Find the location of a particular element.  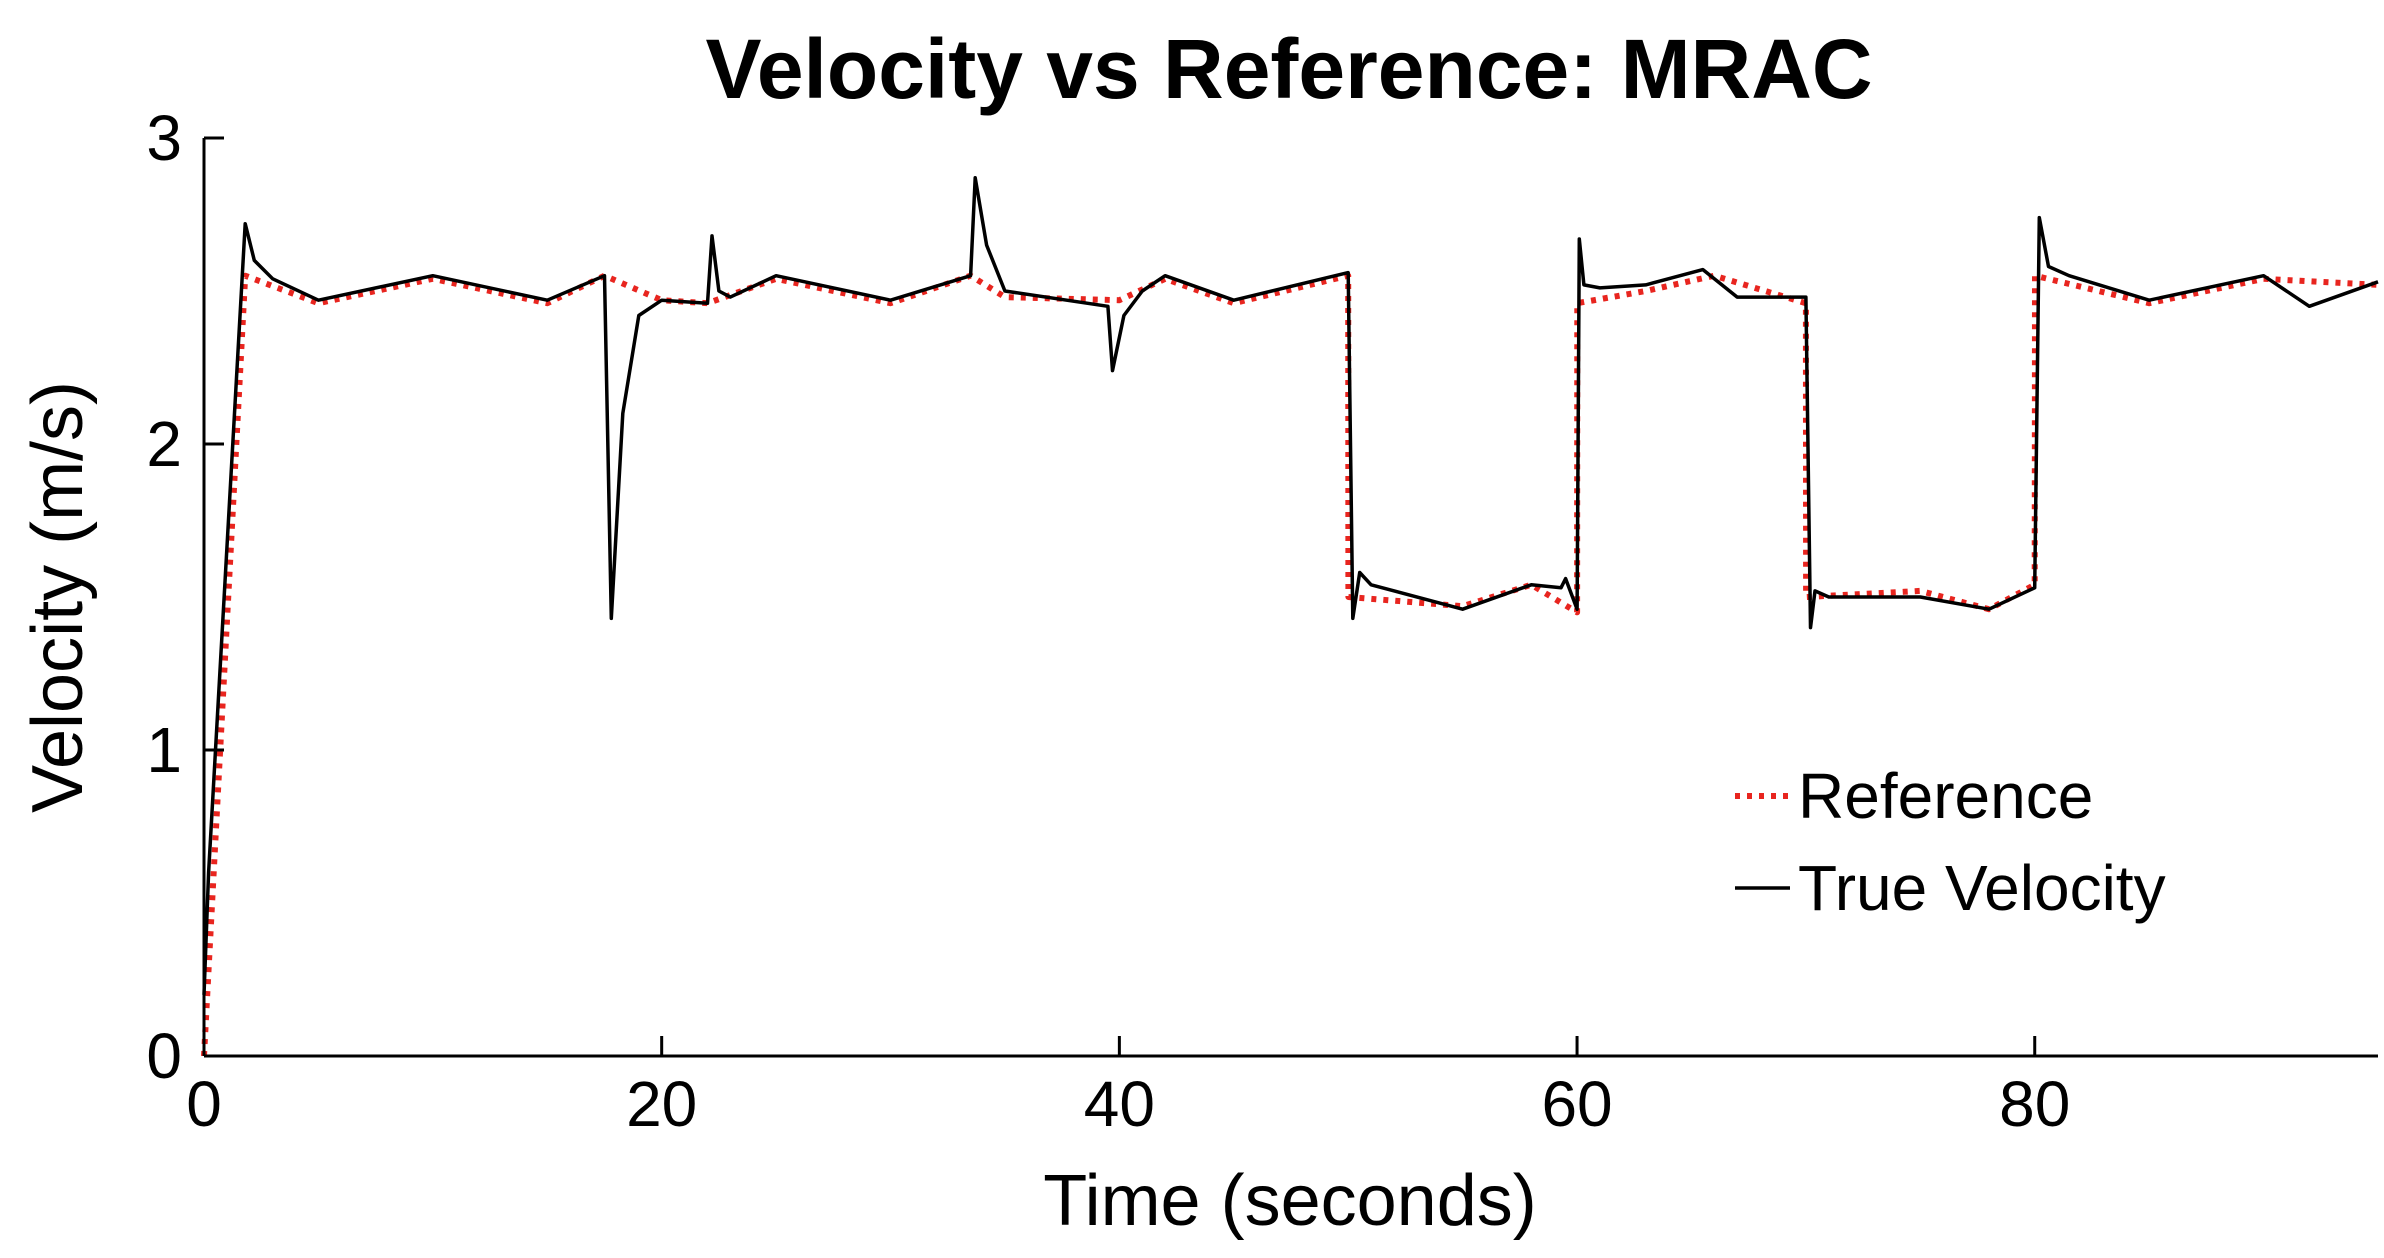

x-tick-label: 60 is located at coordinates (1576, 1104).